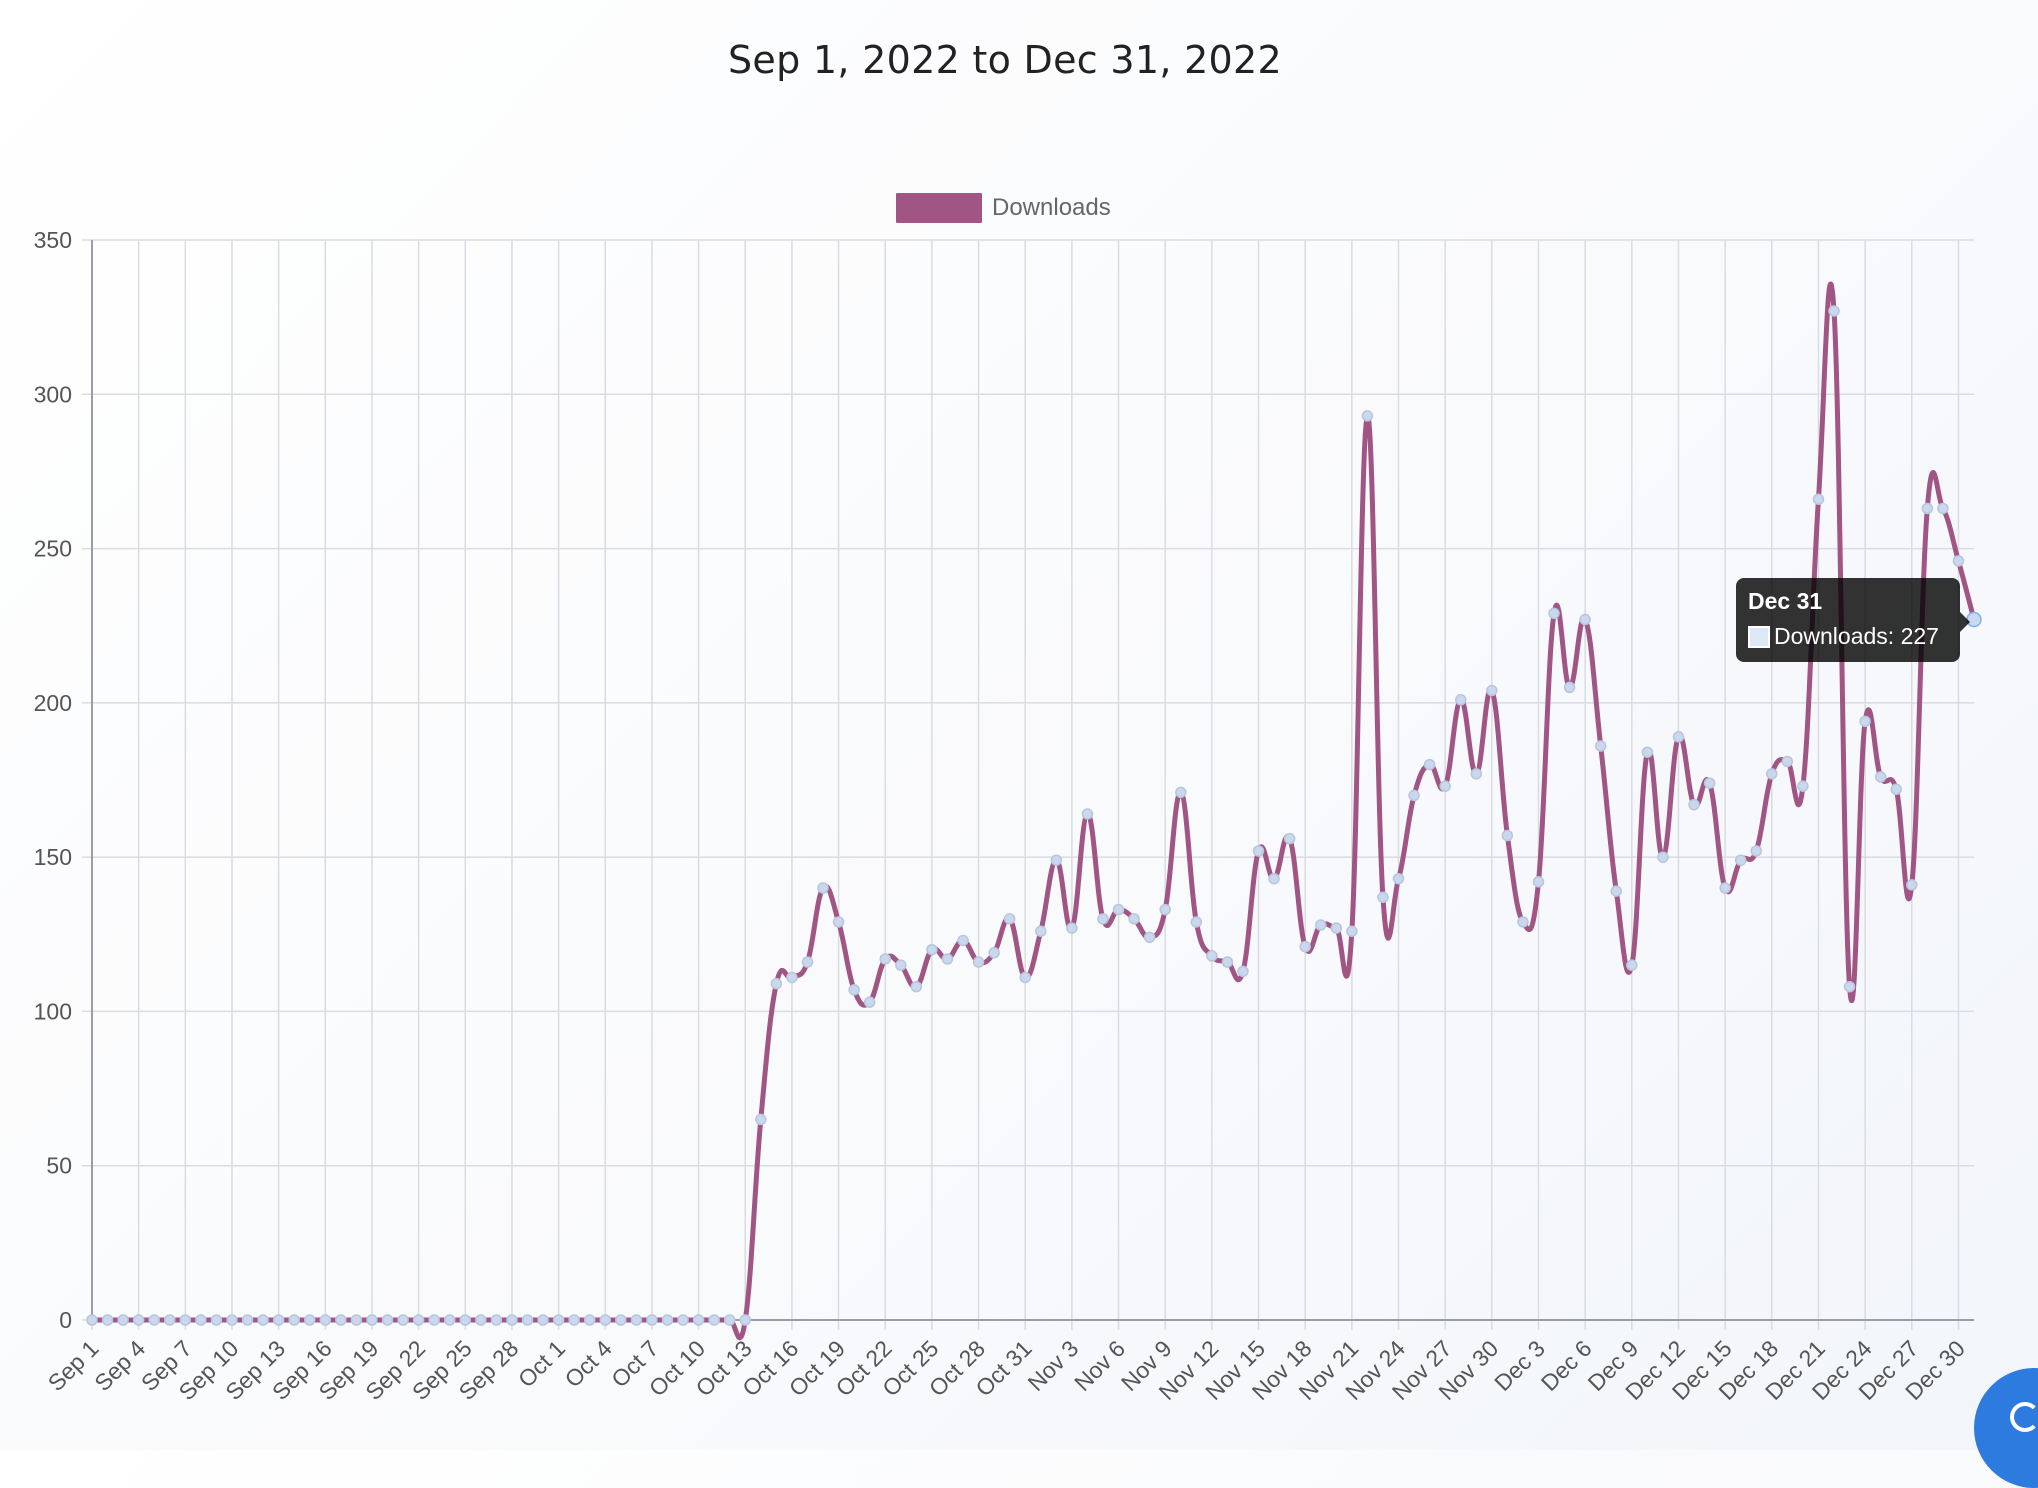 This screenshot has height=1488, width=2038. I want to click on chart-title: Sep 1, 2022 to Dec 31, 2022, so click(1005, 60).